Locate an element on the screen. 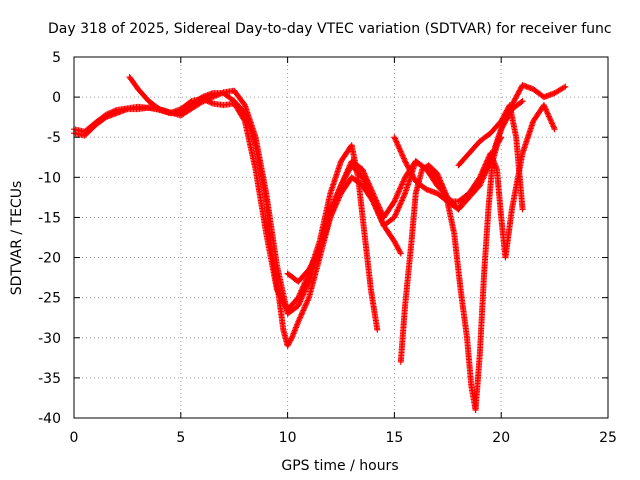  y-tick-label: -25 is located at coordinates (49, 299).